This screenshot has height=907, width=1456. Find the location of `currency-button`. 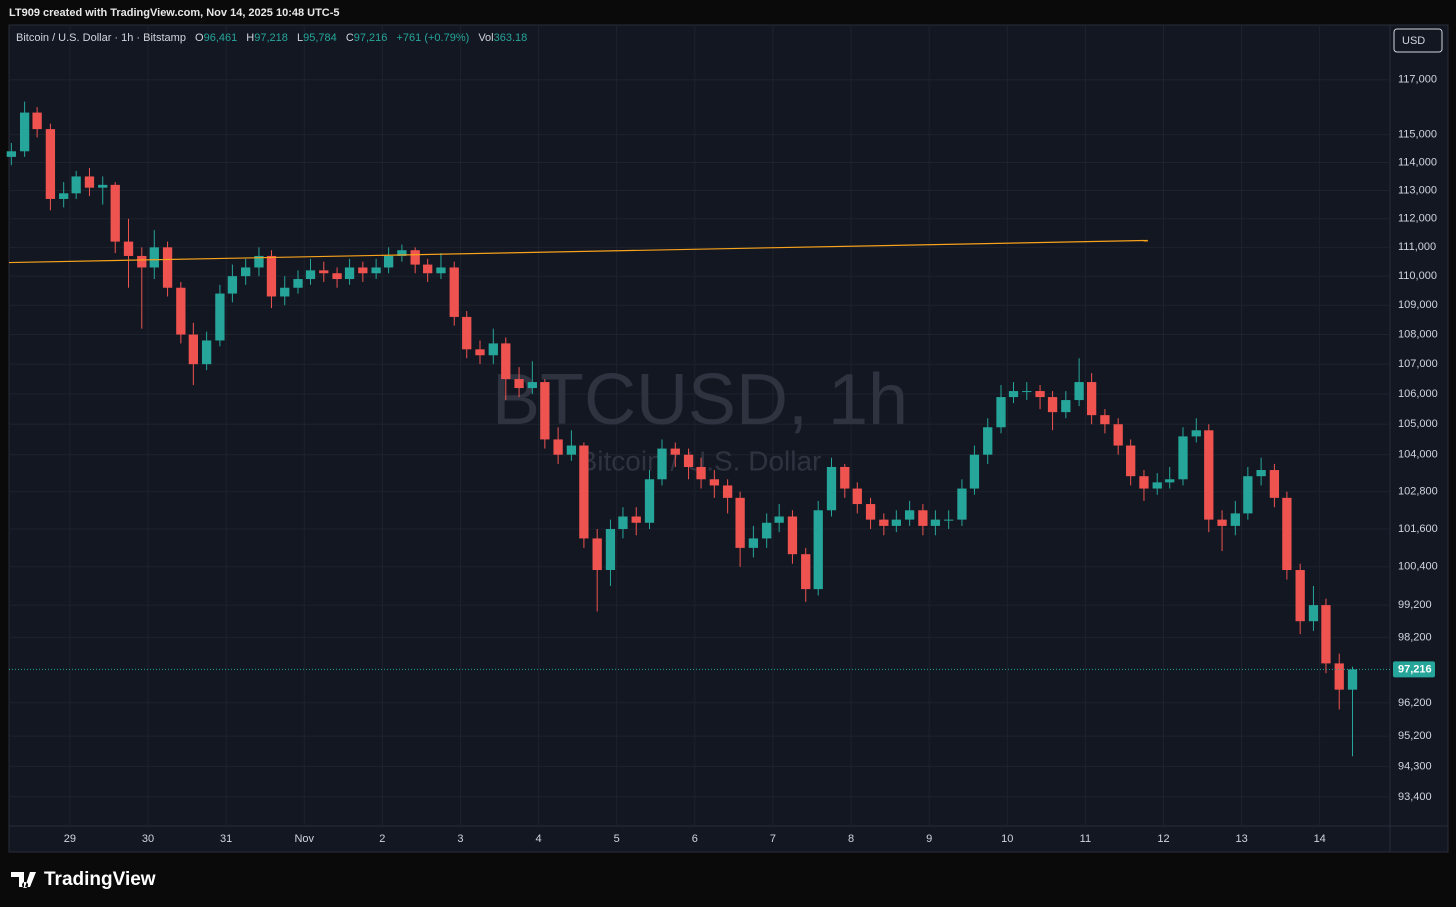

currency-button is located at coordinates (1418, 40).